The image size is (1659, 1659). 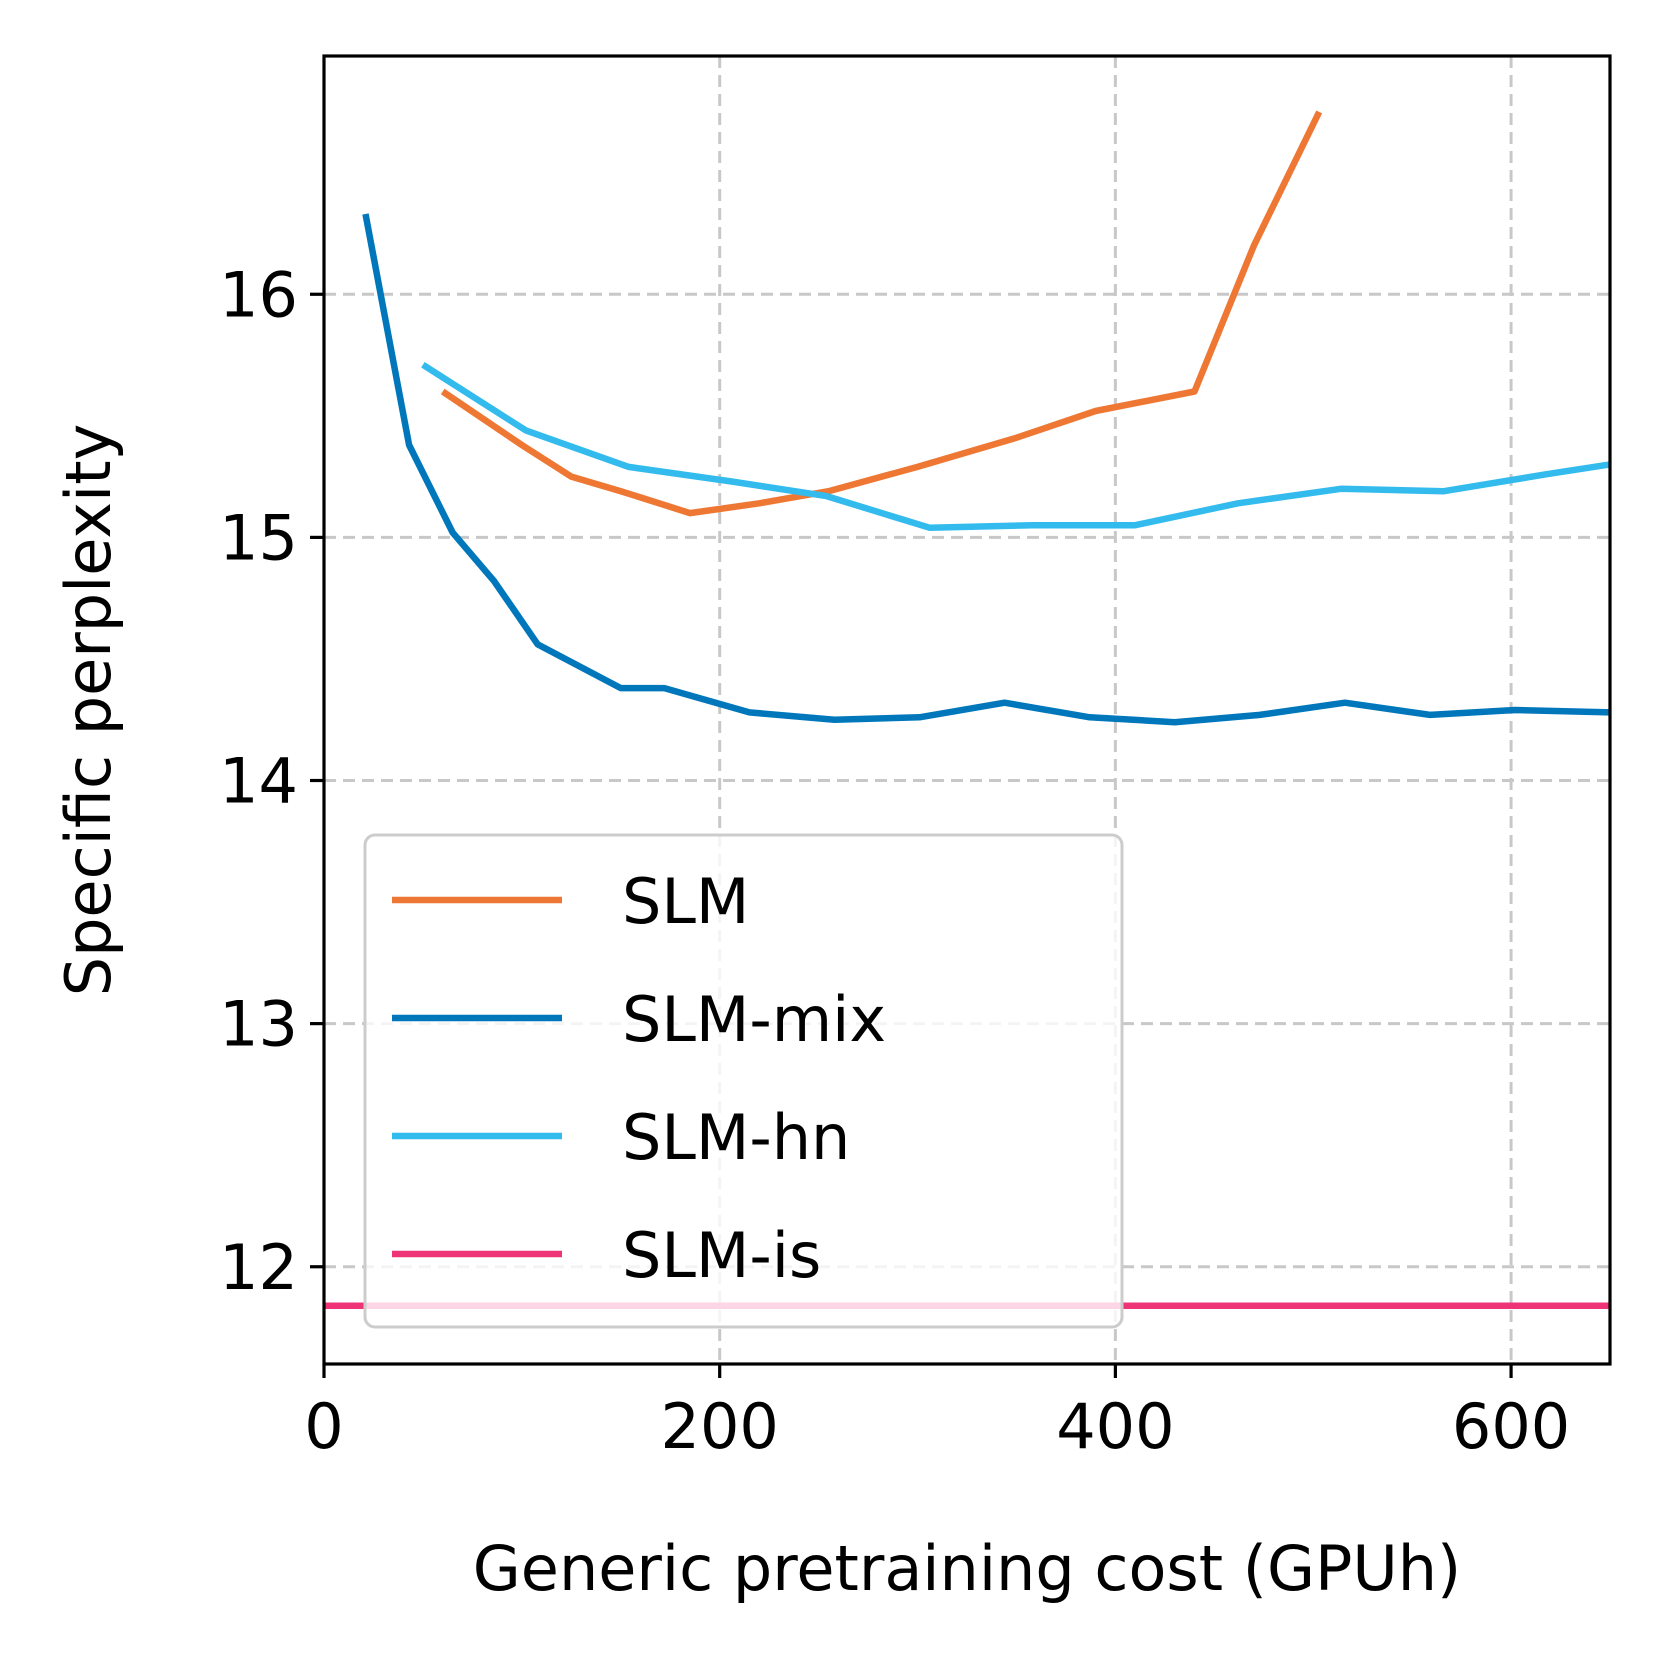 What do you see at coordinates (258, 1024) in the screenshot?
I see `y-tick-label-13: 13` at bounding box center [258, 1024].